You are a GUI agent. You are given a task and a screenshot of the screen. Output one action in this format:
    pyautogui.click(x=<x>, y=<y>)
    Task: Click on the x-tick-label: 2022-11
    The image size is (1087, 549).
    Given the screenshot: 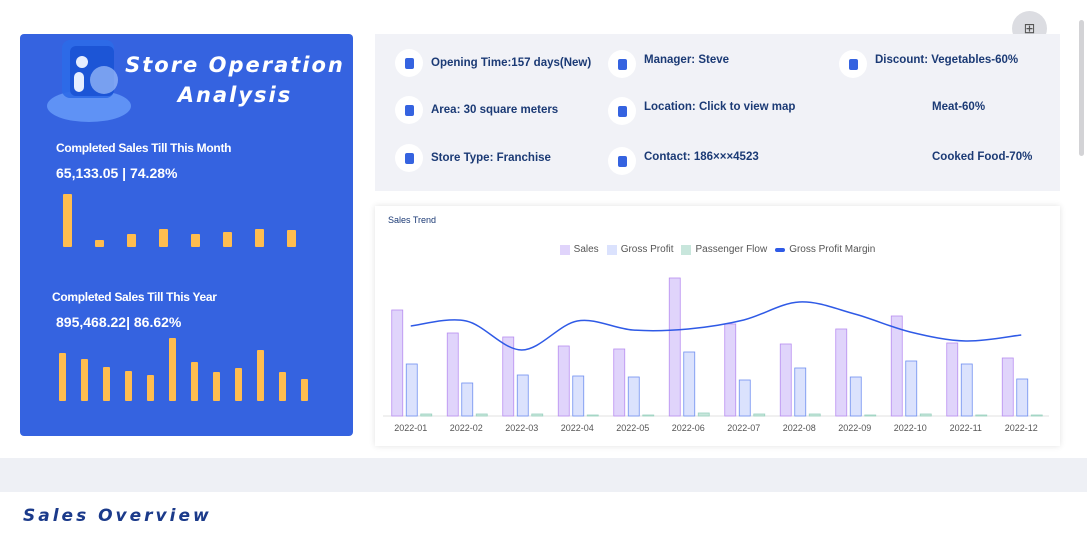 What is the action you would take?
    pyautogui.click(x=966, y=428)
    